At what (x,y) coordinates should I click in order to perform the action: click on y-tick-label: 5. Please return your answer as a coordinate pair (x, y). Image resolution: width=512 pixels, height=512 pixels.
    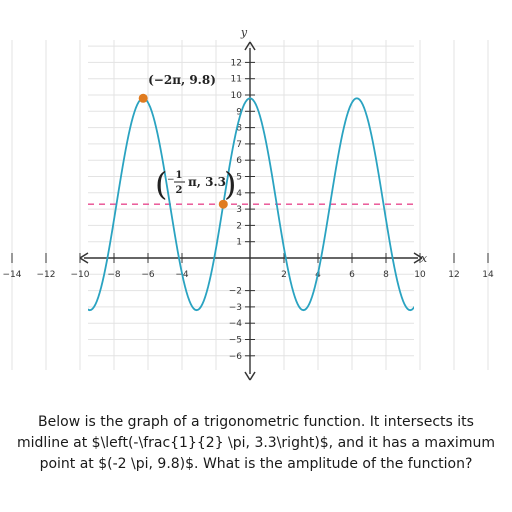
    Looking at the image, I should click on (239, 178).